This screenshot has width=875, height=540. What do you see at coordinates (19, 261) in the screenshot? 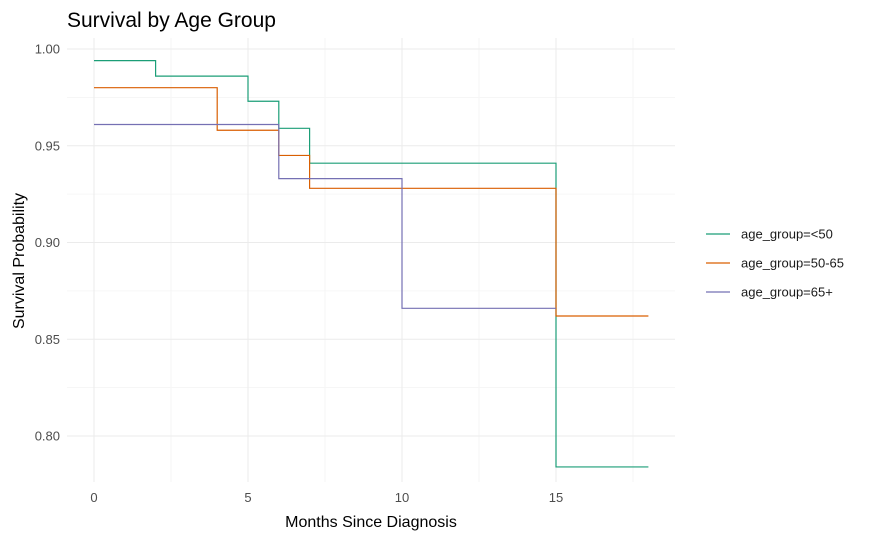
I see `y-axis-title: Survival Probability` at bounding box center [19, 261].